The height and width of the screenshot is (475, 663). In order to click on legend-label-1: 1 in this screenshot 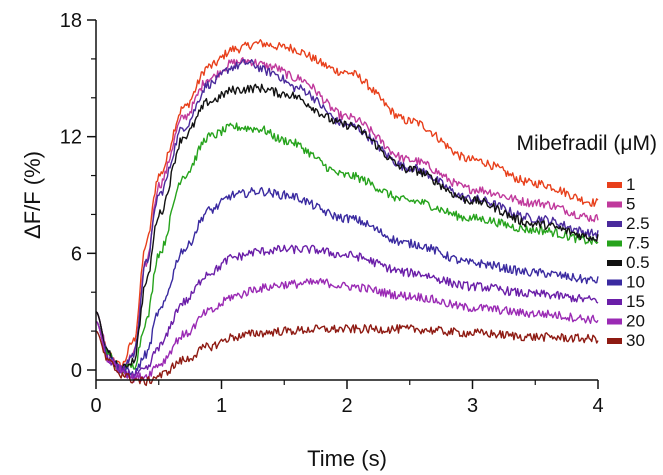, I will do `click(630, 184)`.